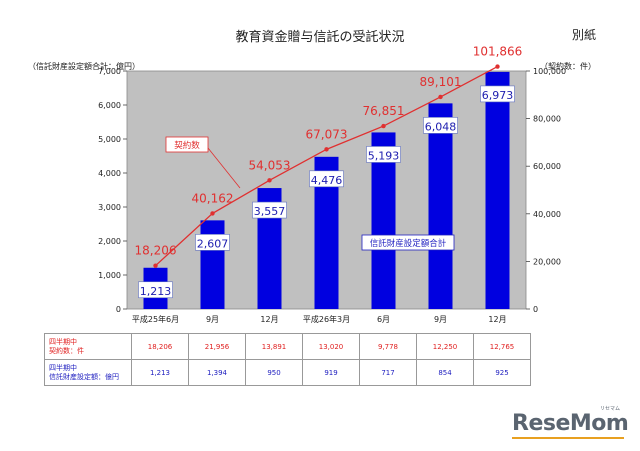 The image size is (640, 451). Describe the element at coordinates (109, 173) in the screenshot. I see `left-tick-label: 4,000` at that location.